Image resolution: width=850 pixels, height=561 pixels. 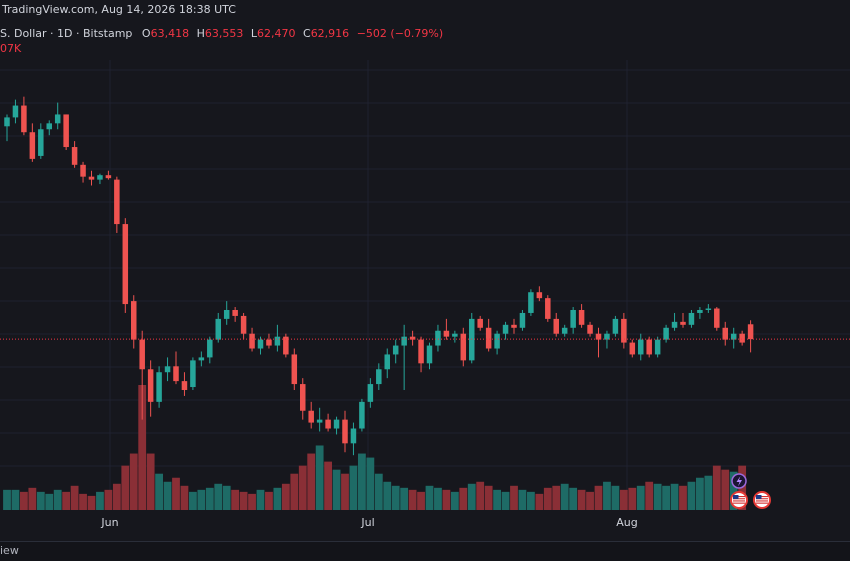 What do you see at coordinates (368, 522) in the screenshot?
I see `x-axis: Jun Jul Aug` at bounding box center [368, 522].